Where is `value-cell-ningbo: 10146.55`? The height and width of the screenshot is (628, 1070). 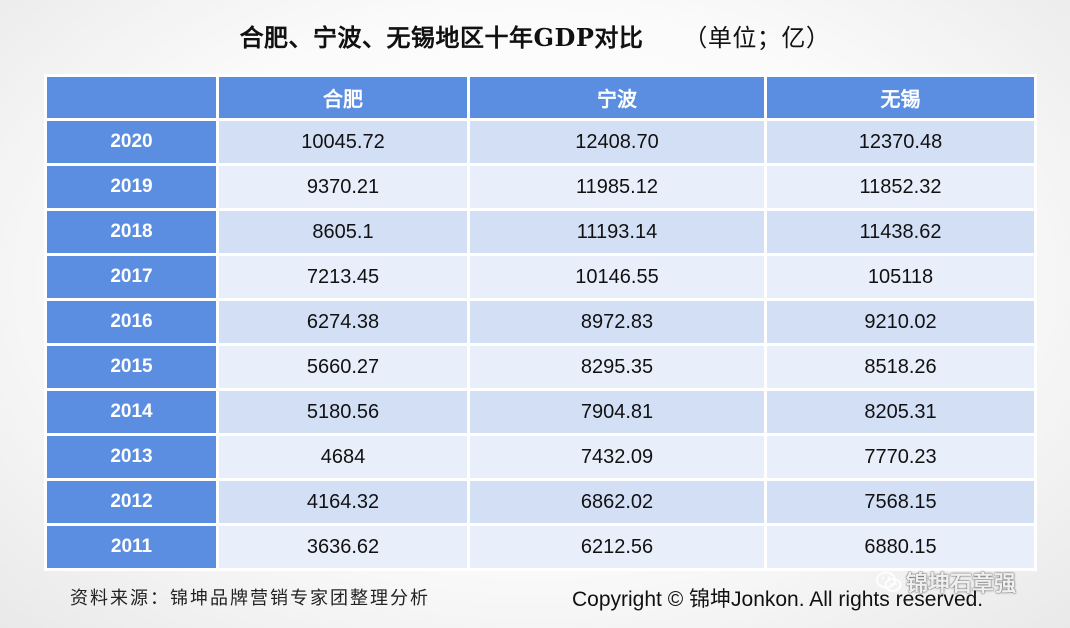
value-cell-ningbo: 10146.55 is located at coordinates (617, 277).